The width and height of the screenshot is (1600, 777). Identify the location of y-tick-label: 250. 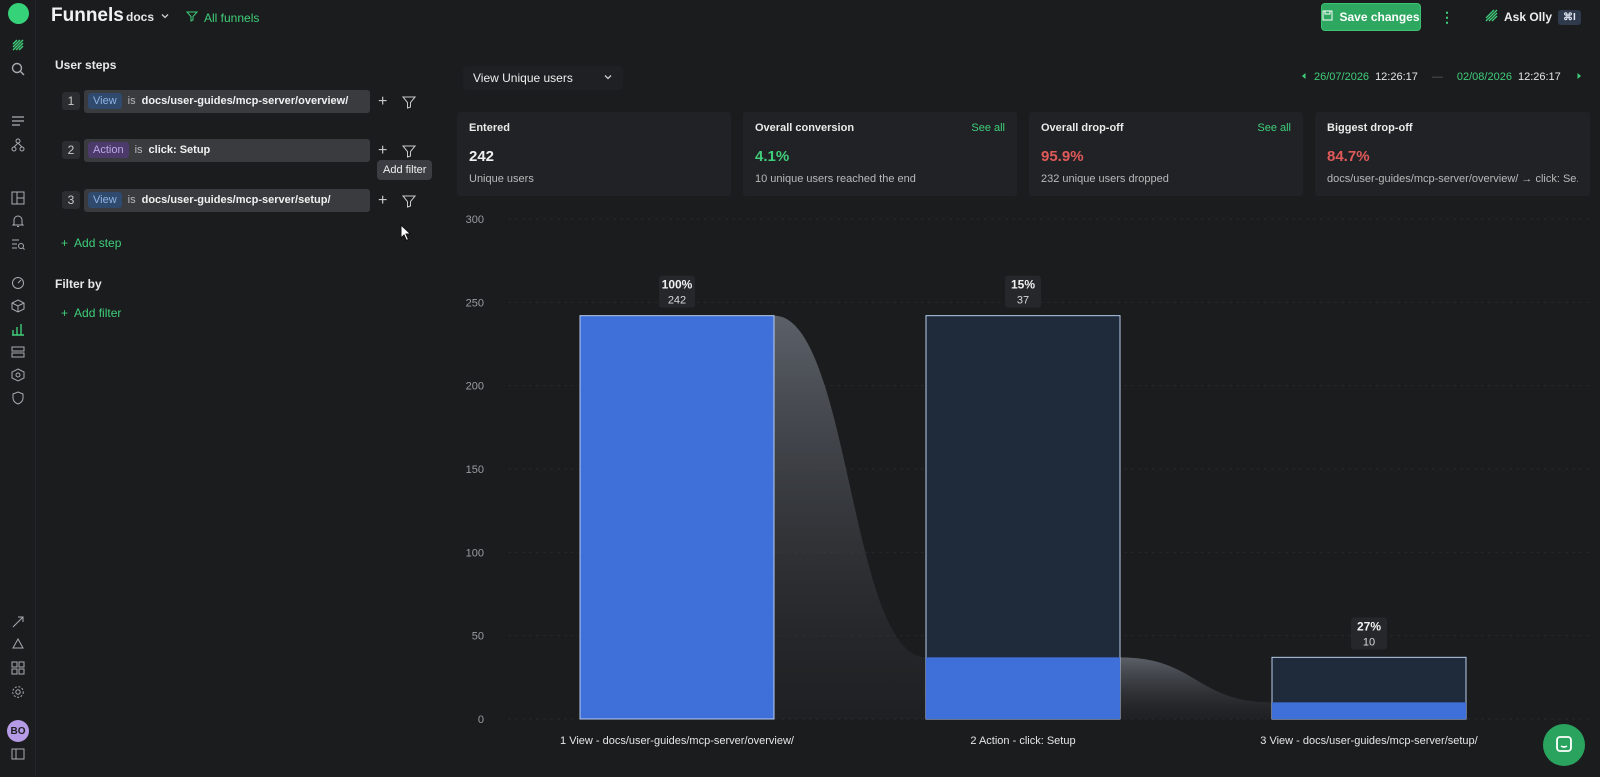
(475, 303).